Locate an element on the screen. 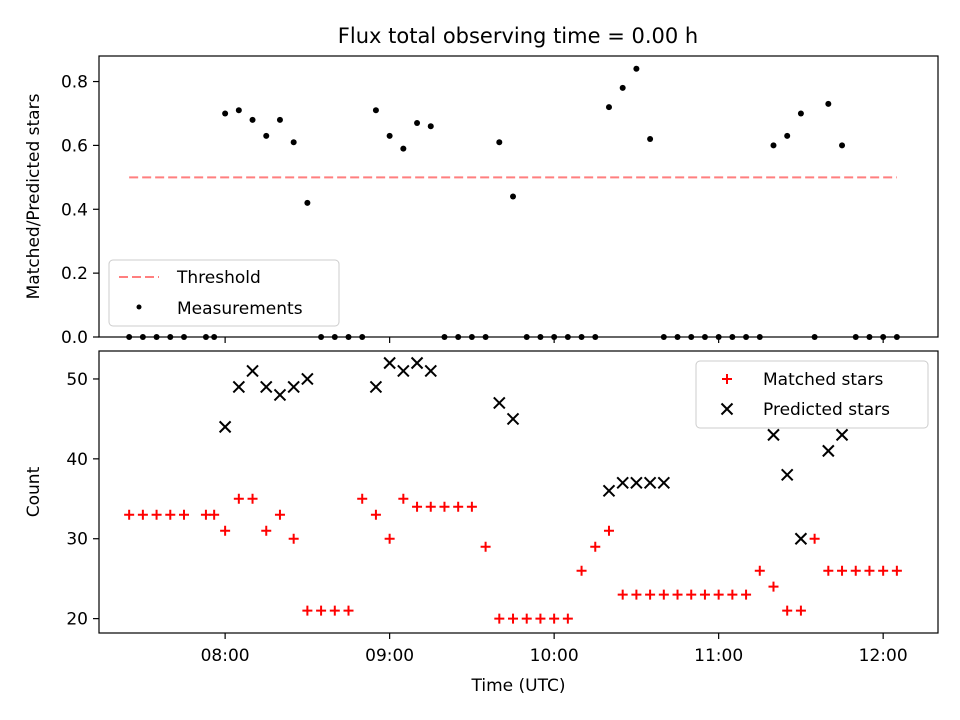 This screenshot has width=960, height=720. legend-matched-label: Matched stars is located at coordinates (823, 380).